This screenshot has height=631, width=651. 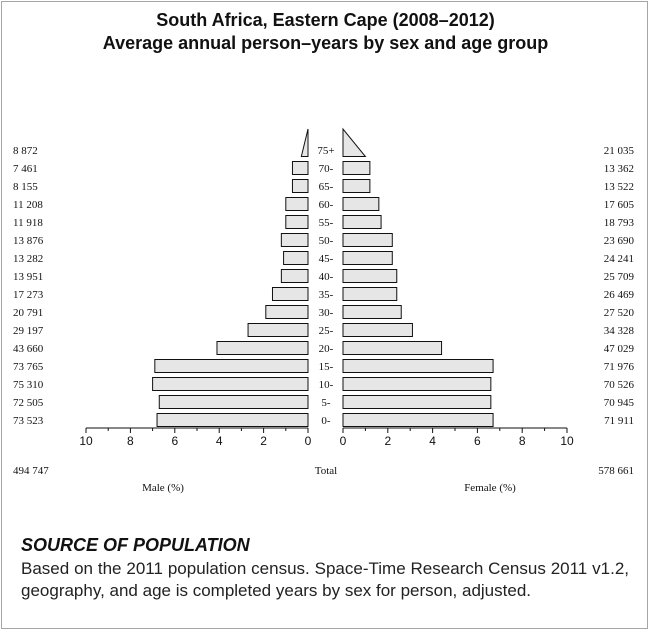 I want to click on female-tick-label: 0, so click(x=343, y=441).